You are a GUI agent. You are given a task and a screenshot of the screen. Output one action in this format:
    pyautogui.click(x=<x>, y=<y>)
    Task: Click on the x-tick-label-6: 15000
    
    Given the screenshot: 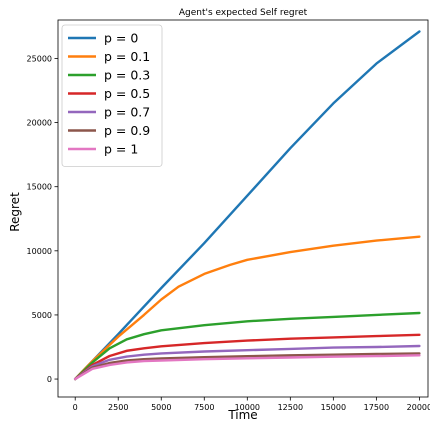 What is the action you would take?
    pyautogui.click(x=333, y=407)
    